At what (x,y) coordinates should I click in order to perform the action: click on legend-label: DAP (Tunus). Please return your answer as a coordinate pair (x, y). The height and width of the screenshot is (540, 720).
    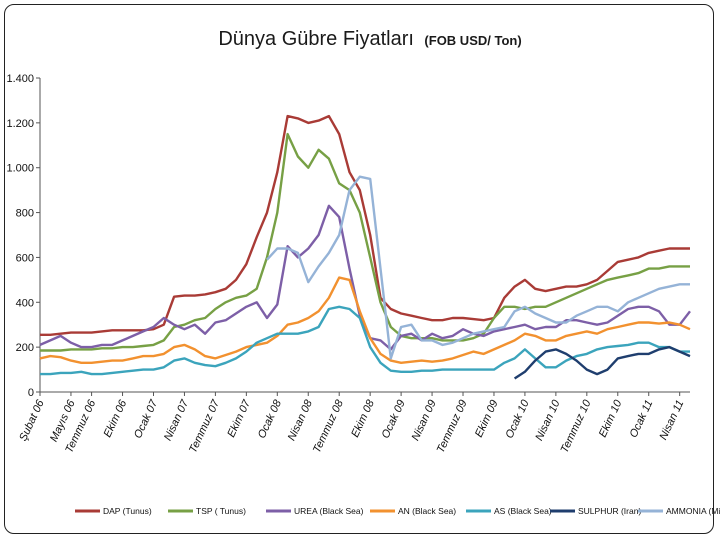
    Looking at the image, I should click on (127, 511).